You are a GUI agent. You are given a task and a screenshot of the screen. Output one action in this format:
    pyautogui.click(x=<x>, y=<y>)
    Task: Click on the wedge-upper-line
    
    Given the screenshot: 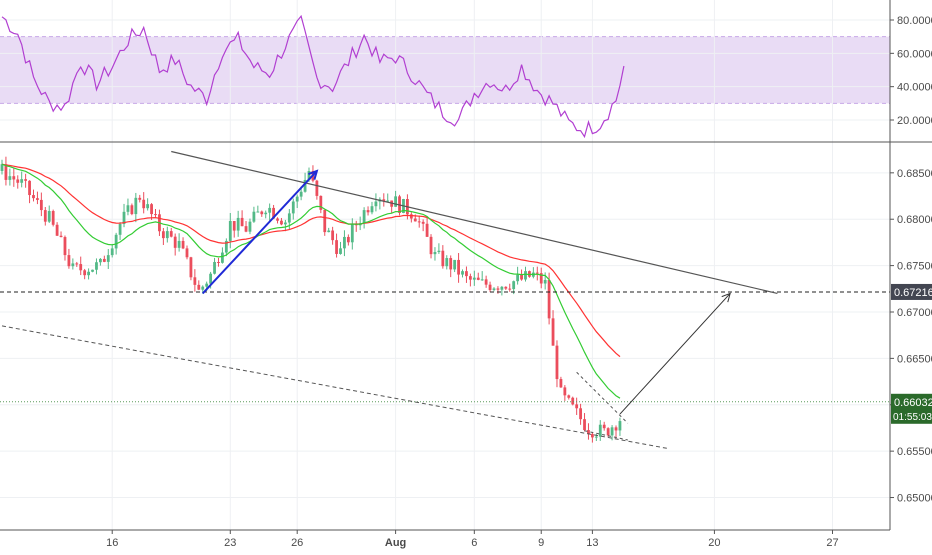 What is the action you would take?
    pyautogui.click(x=602, y=397)
    